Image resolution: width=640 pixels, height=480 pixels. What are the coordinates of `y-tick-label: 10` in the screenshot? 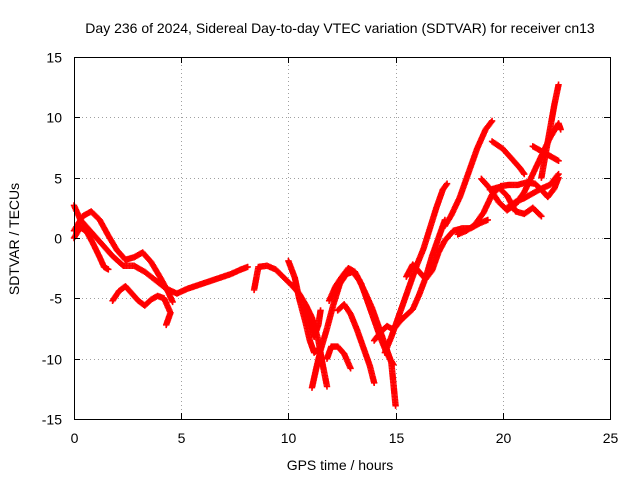 It's located at (54, 118).